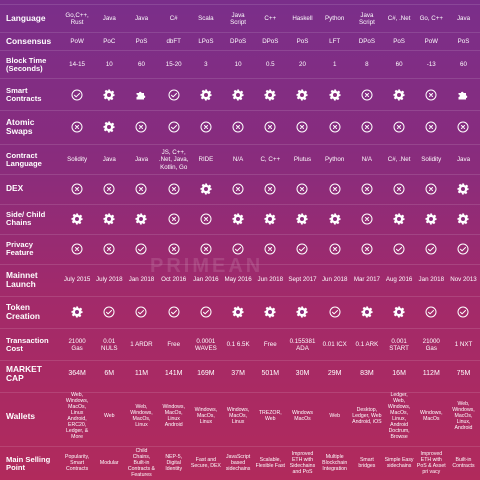 This screenshot has height=480, width=480. What do you see at coordinates (173, 373) in the screenshot?
I see `cell-text: 141M` at bounding box center [173, 373].